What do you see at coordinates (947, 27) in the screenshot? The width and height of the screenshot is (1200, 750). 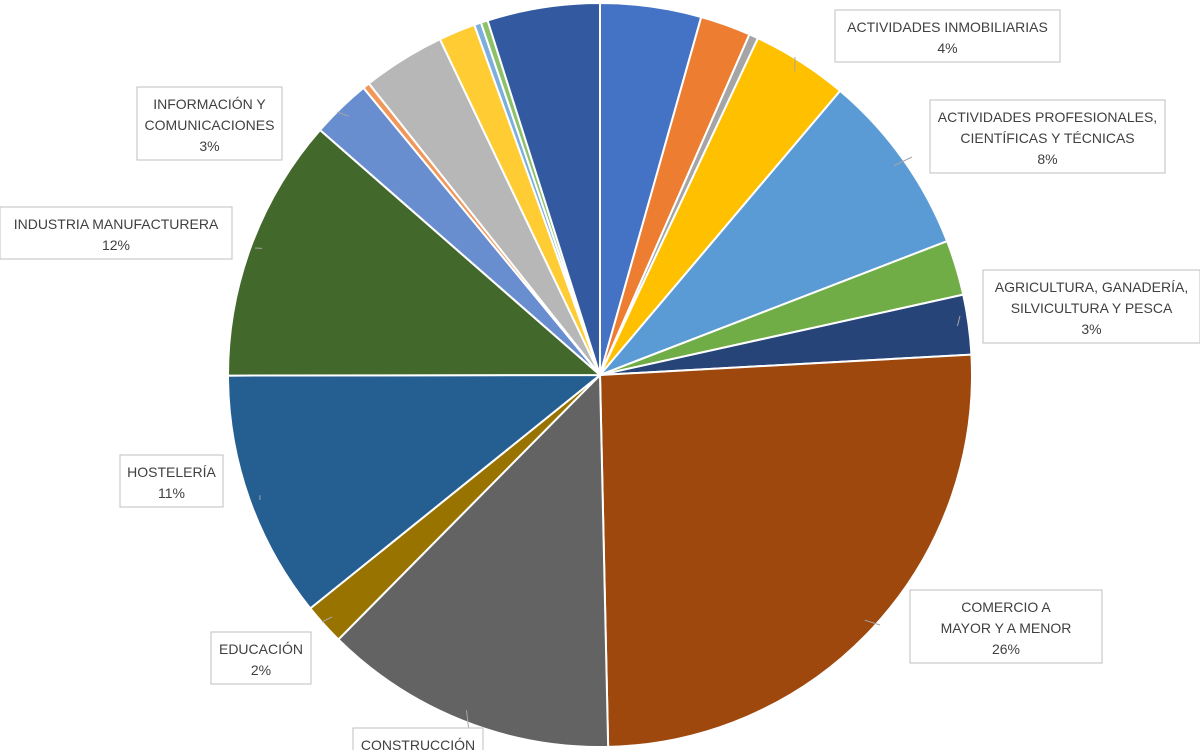 I see `data-label-category-3-0: ACTIVIDADES INMOBILIARIAS` at bounding box center [947, 27].